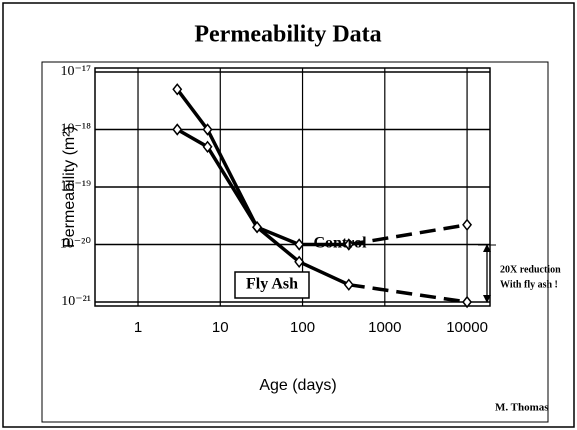  Describe the element at coordinates (138, 327) in the screenshot. I see `x-tick-label: 1` at that location.